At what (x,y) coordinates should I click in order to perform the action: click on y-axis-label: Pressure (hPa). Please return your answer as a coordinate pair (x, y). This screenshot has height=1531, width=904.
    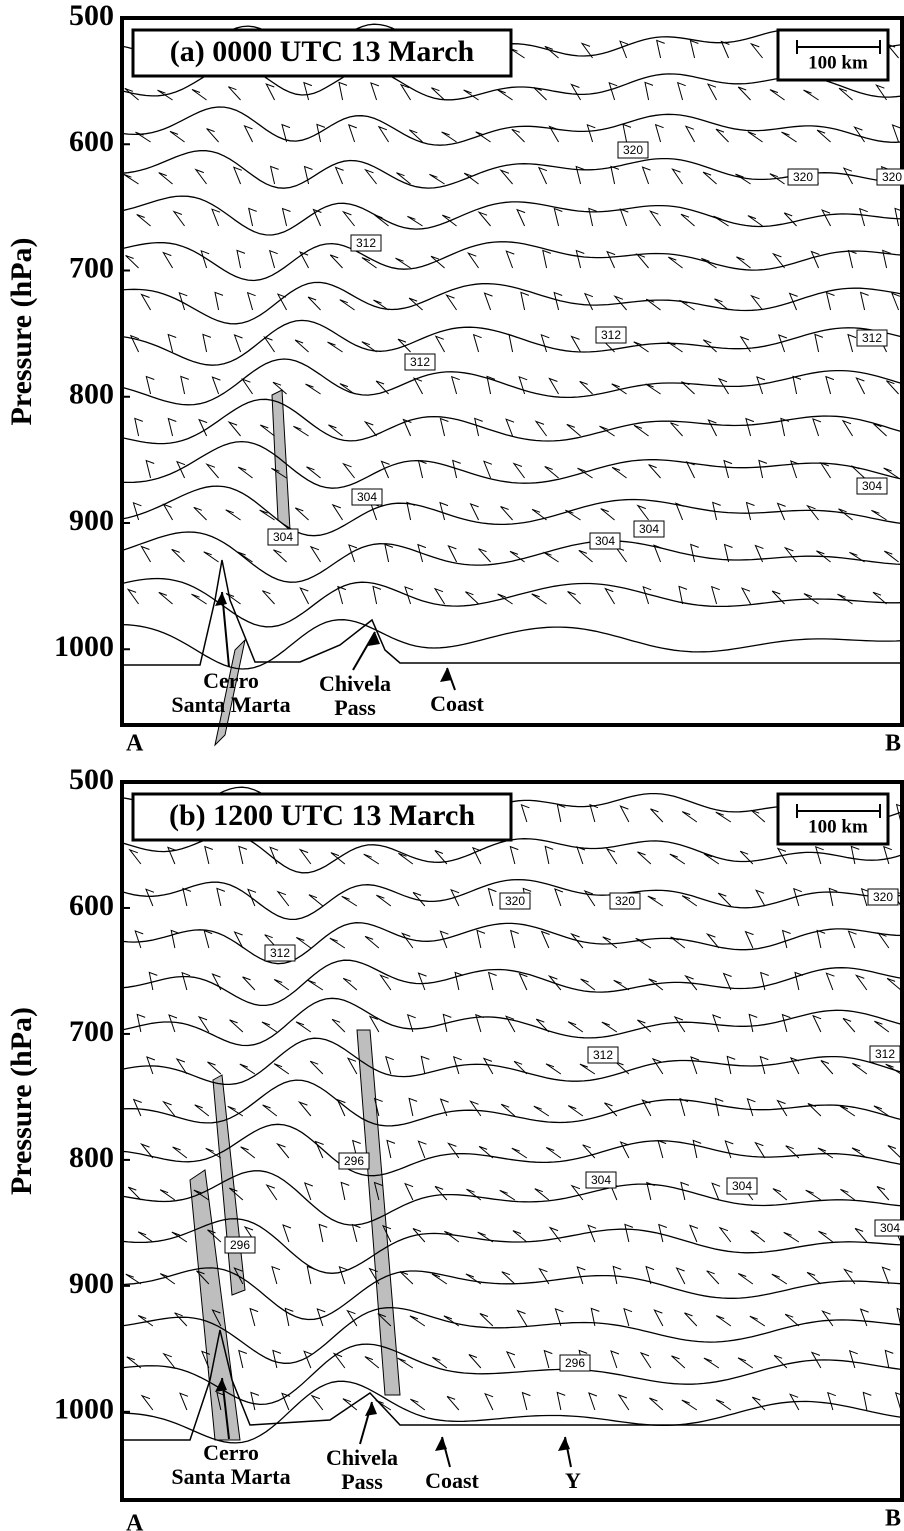
    Looking at the image, I should click on (21, 1101).